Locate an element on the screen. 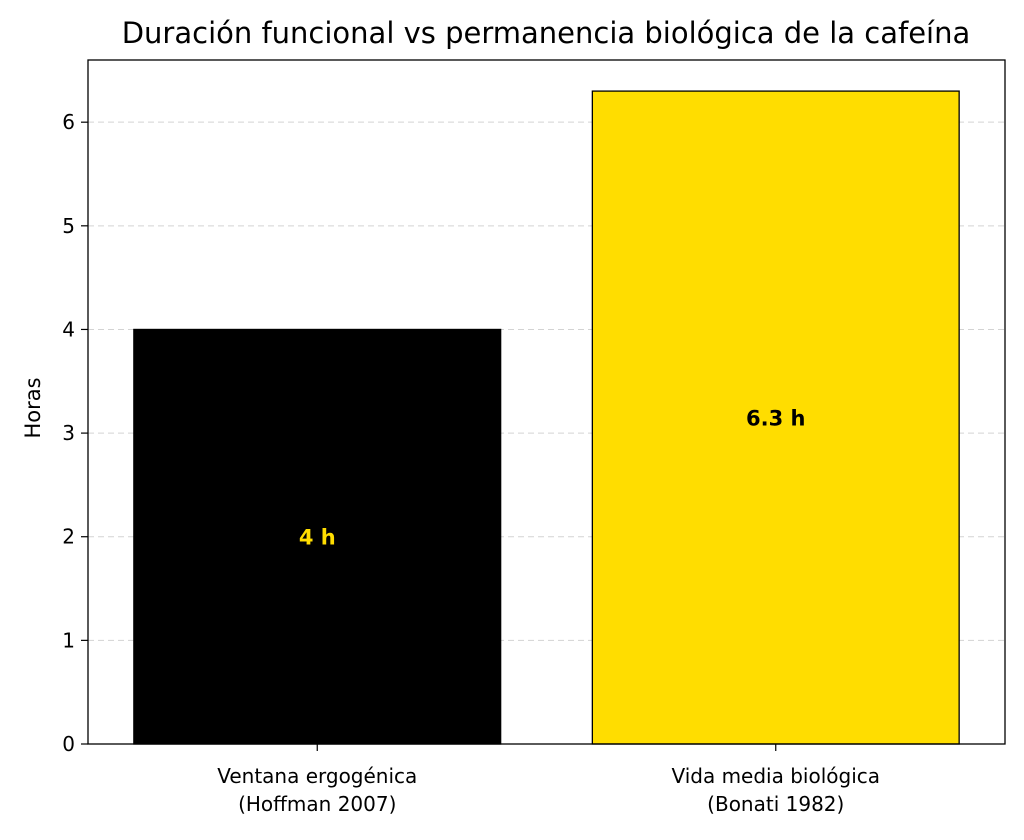  y-tick-label: 5 is located at coordinates (68, 226).